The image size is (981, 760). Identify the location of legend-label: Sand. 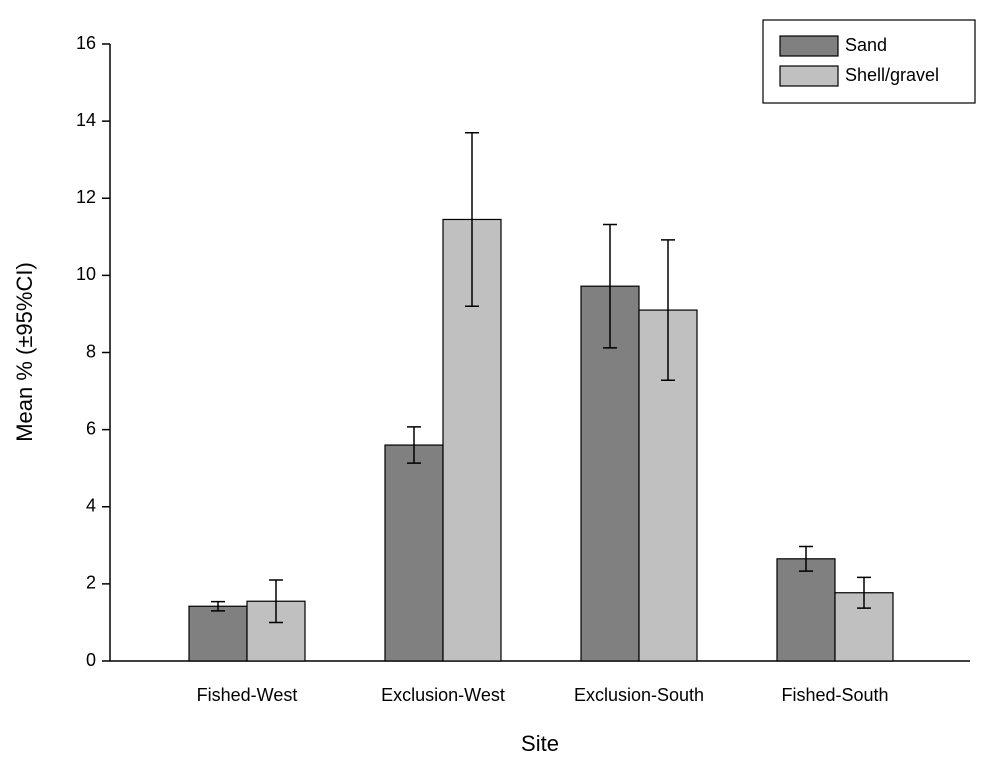
(866, 45).